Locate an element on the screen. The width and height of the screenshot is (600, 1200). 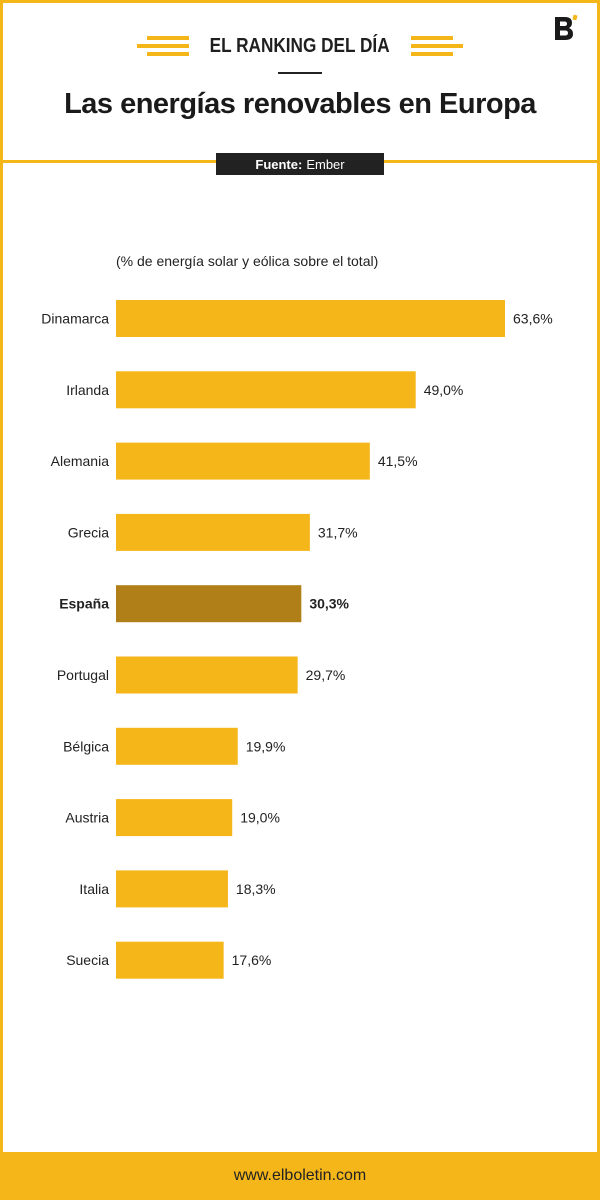
category-label-espana: España is located at coordinates (84, 604).